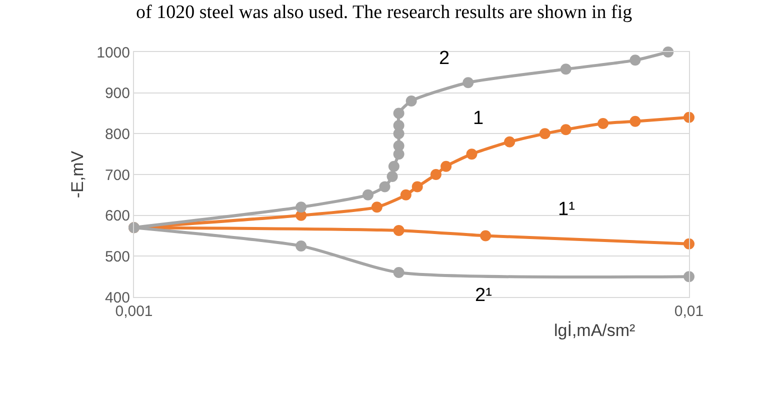 This screenshot has height=419, width=775. What do you see at coordinates (113, 53) in the screenshot?
I see `y-tick-label: 1000` at bounding box center [113, 53].